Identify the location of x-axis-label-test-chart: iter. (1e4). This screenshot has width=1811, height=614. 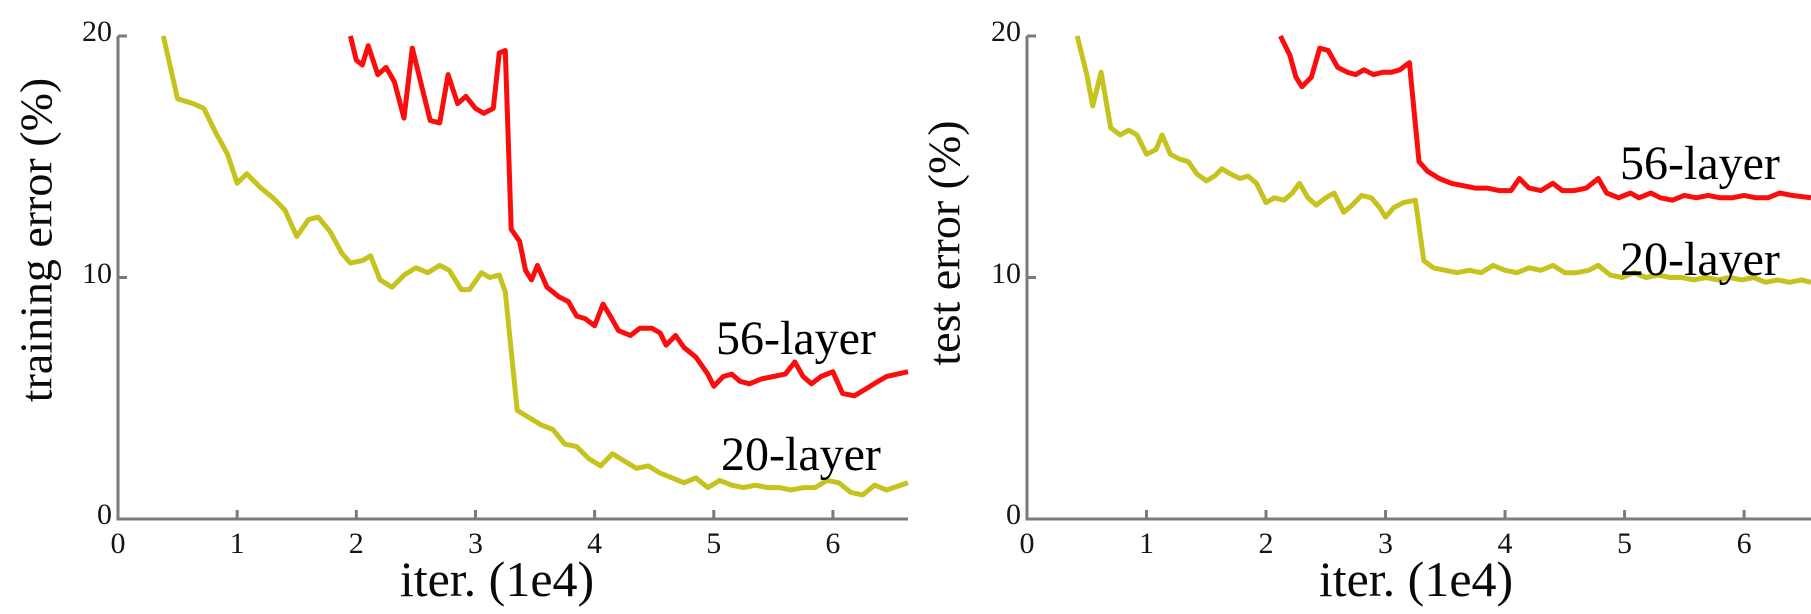
(1416, 579).